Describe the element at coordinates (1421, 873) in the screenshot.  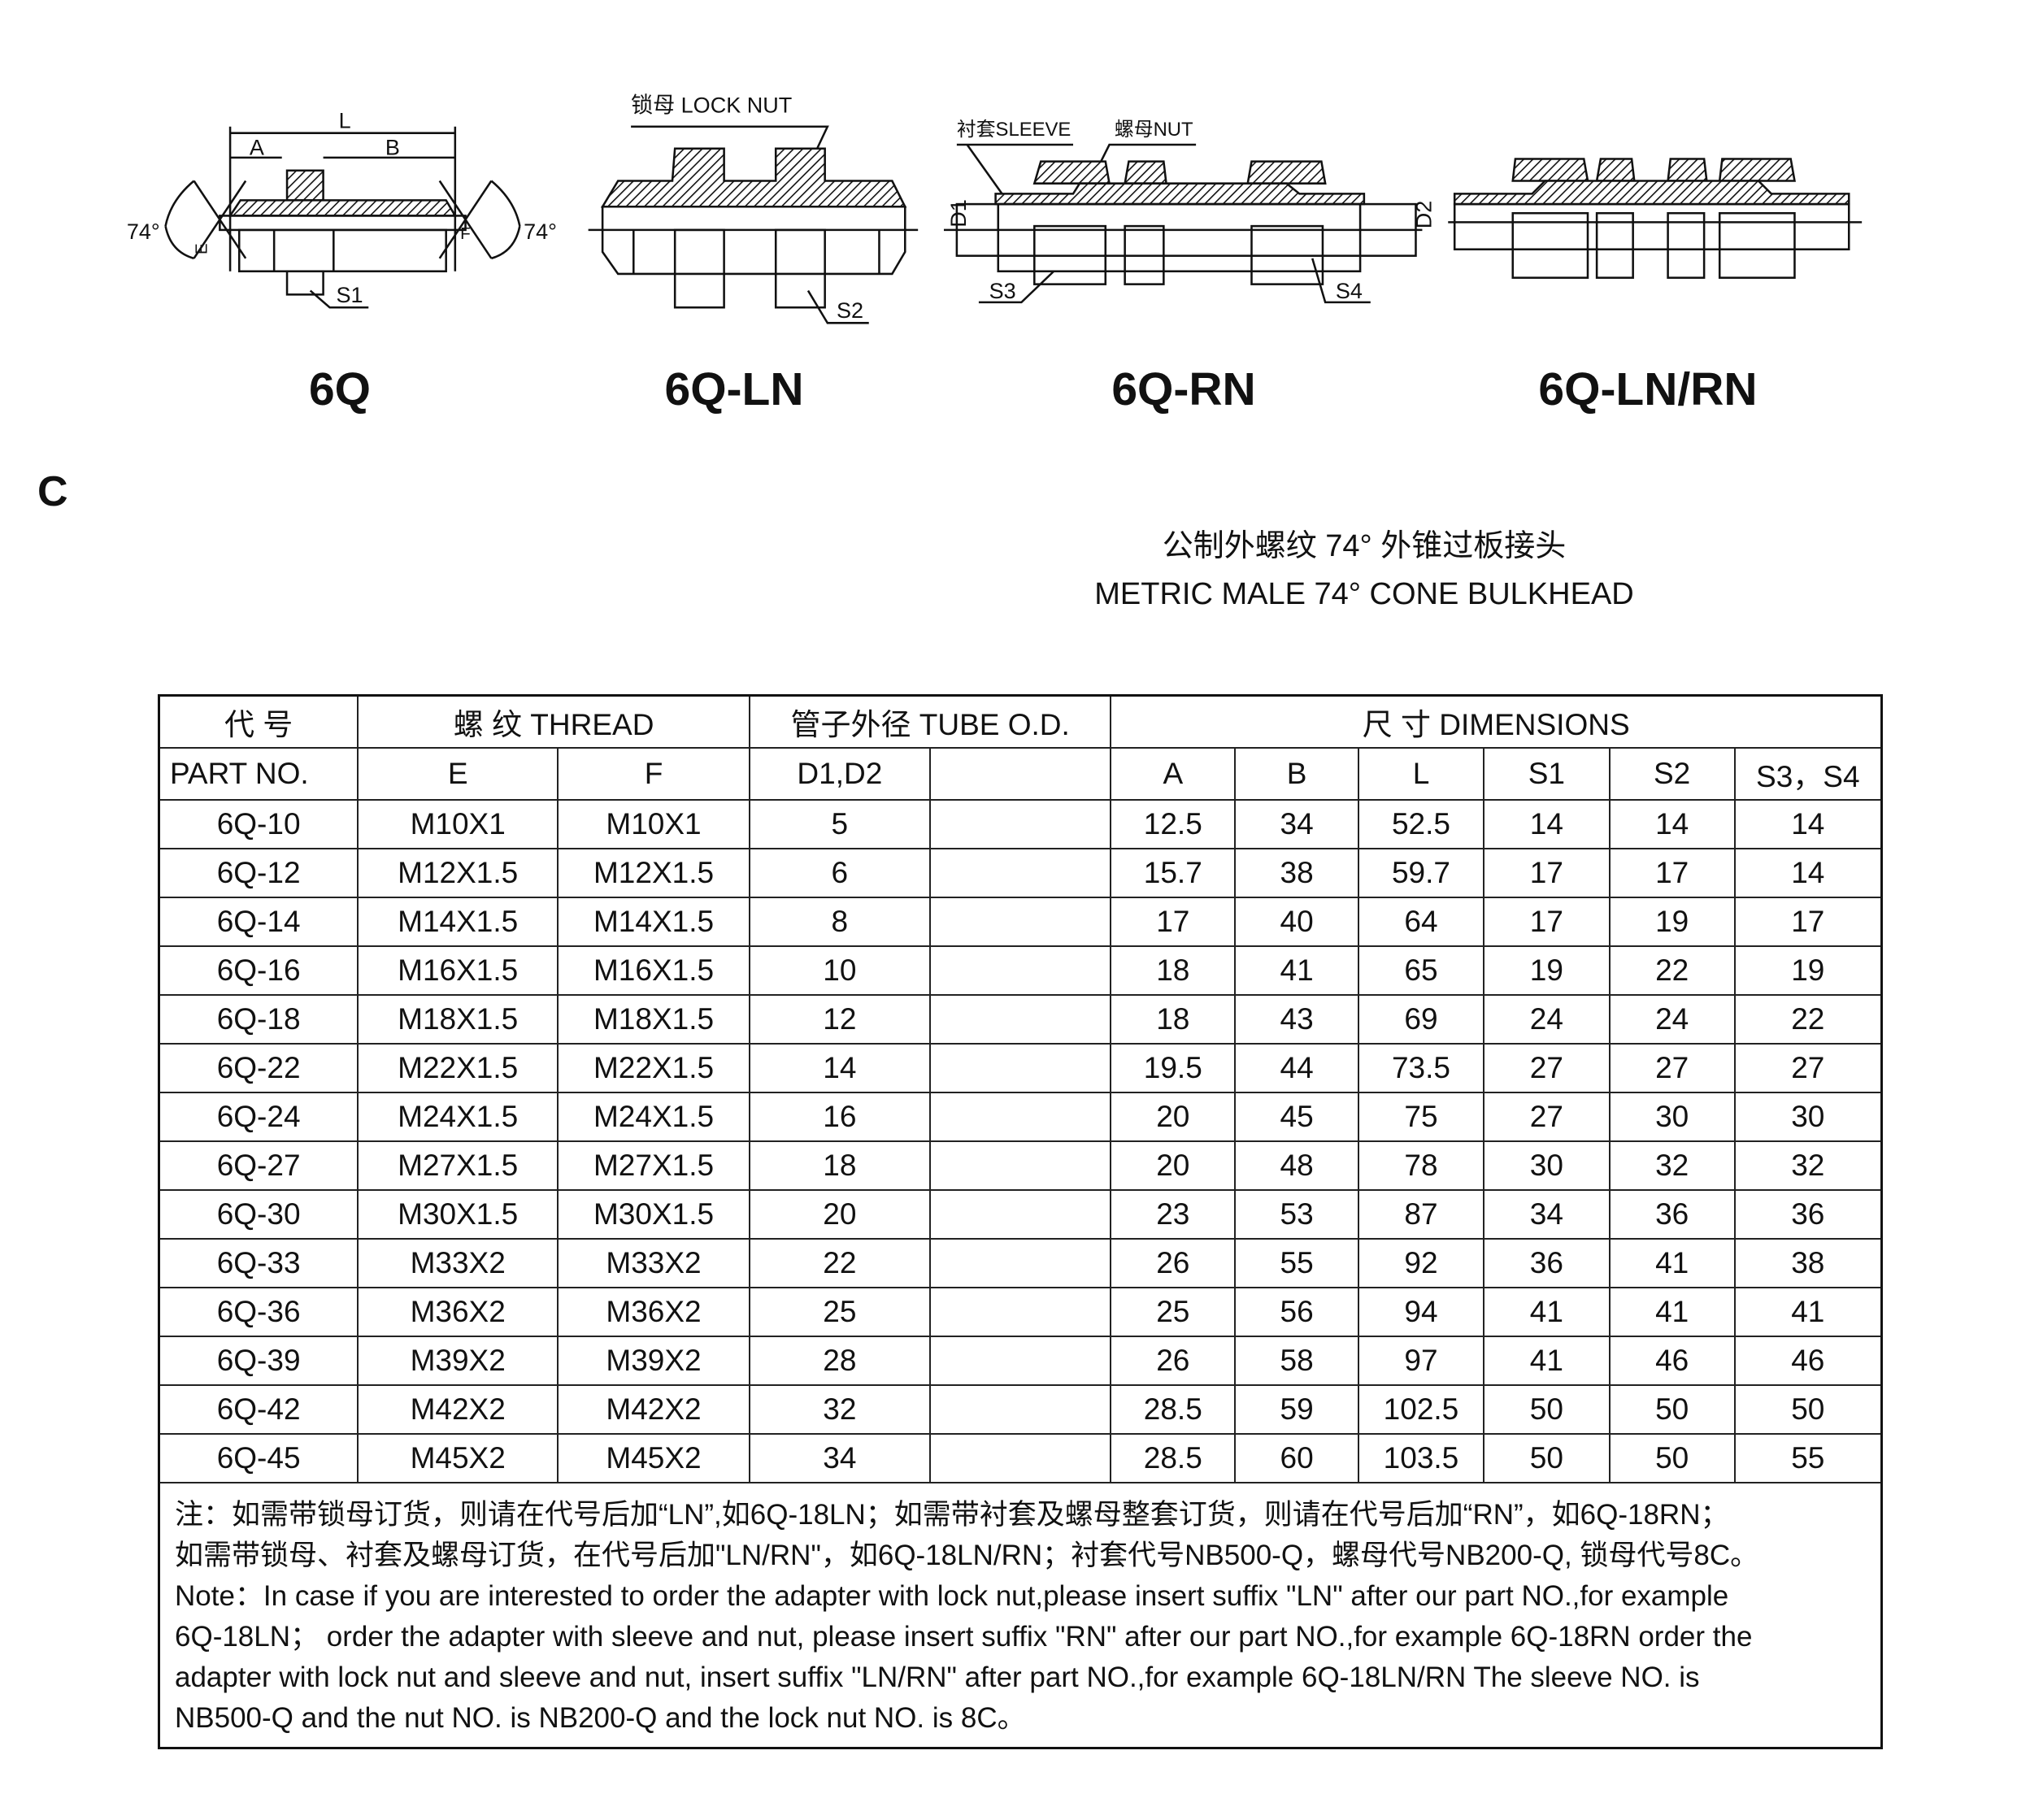
I see `table-cell: 59.7` at that location.